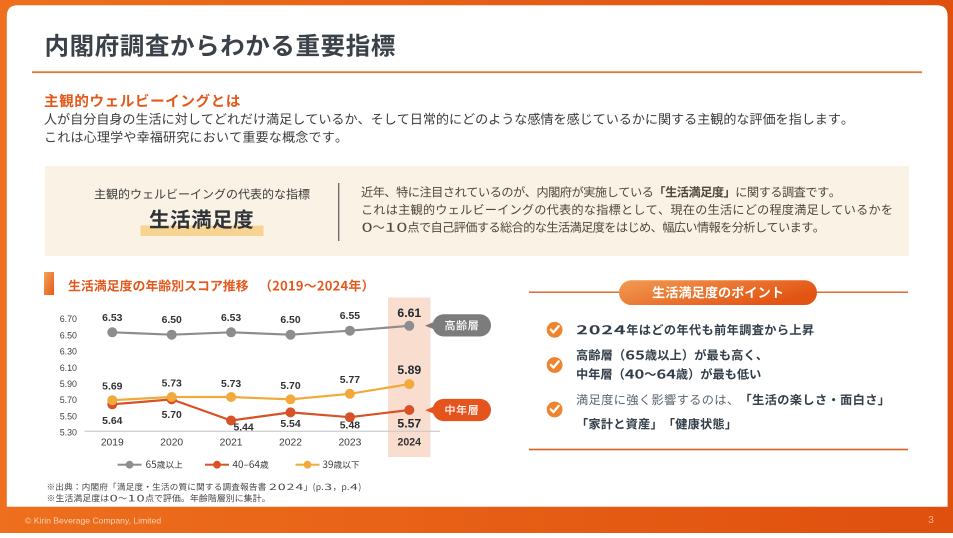 The image size is (953, 538). Describe the element at coordinates (68, 384) in the screenshot. I see `svg-text: 5.90` at that location.